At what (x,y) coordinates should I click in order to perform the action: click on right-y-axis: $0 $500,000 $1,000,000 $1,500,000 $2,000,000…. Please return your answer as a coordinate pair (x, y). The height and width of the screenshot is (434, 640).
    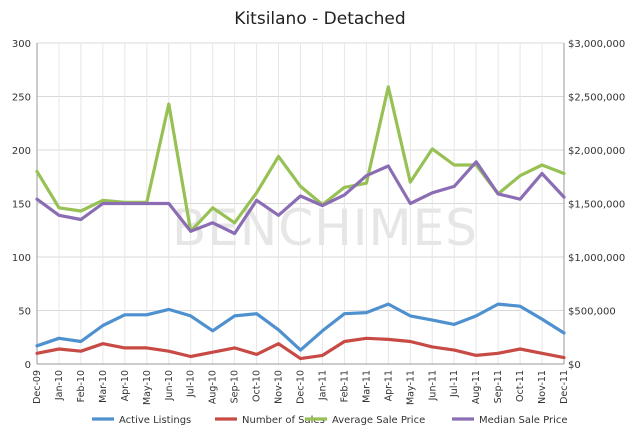
    Looking at the image, I should click on (594, 205).